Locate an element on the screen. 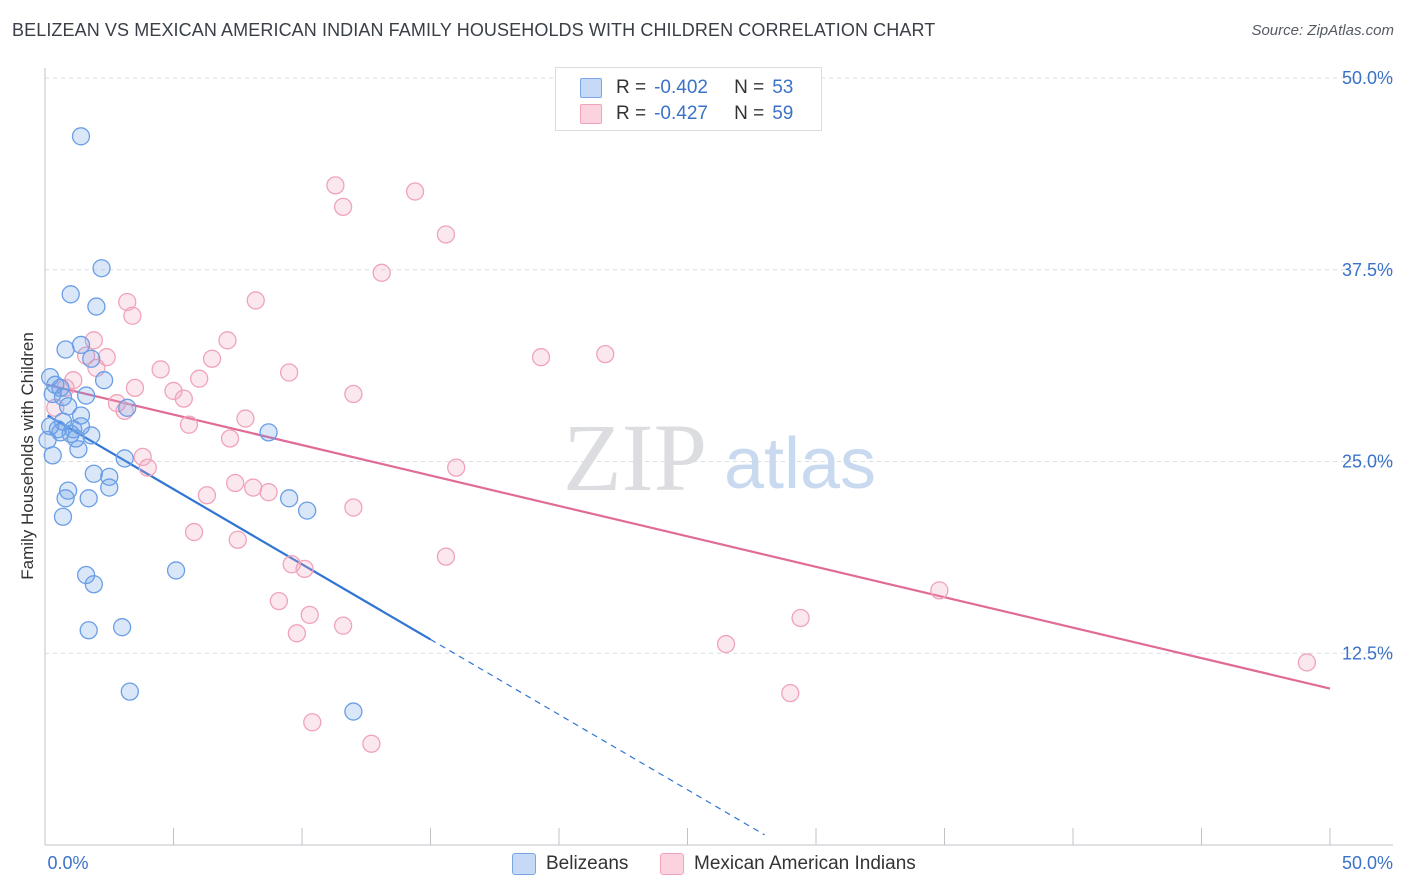 This screenshot has width=1406, height=892. r-value: -0.427 is located at coordinates (681, 113).